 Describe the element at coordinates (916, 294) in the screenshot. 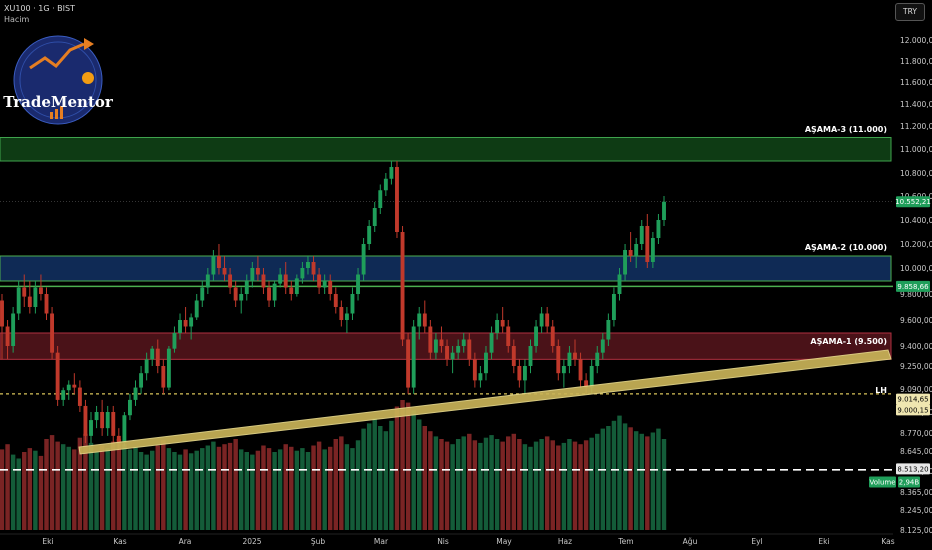

I see `y-tick-label: 9.800,00` at that location.